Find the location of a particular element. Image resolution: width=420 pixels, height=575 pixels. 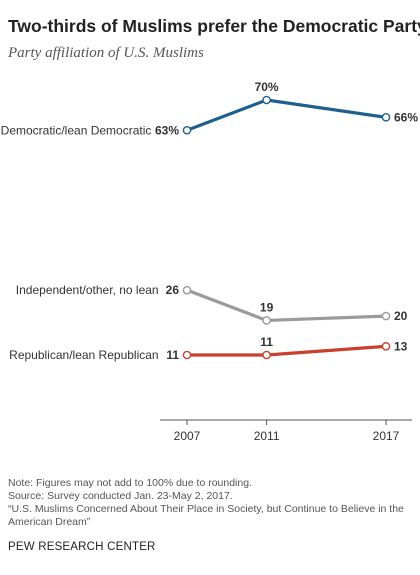

data-label: 13 is located at coordinates (401, 346).